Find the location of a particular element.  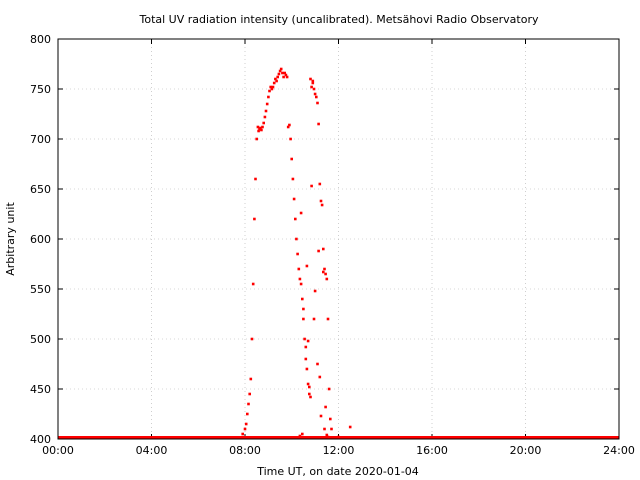

y-tick-label: 450 is located at coordinates (40, 389).